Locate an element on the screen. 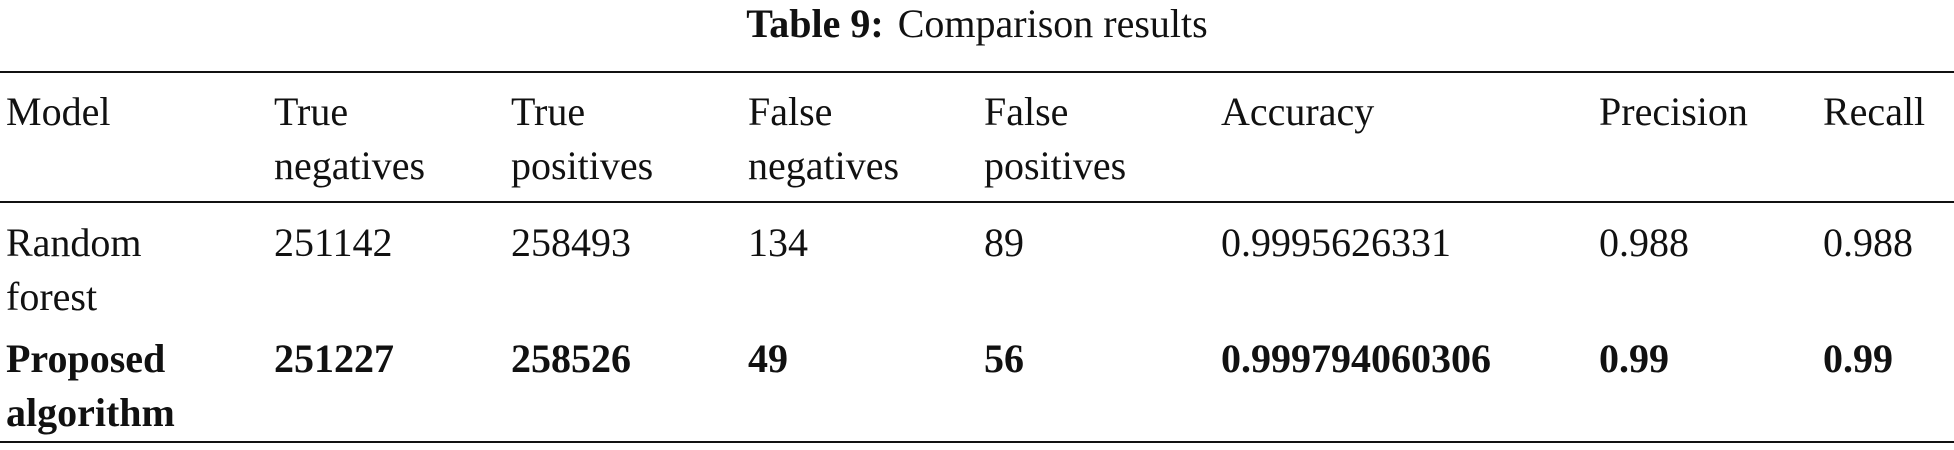 The height and width of the screenshot is (450, 1954). table-cell: 89 is located at coordinates (1004, 242).